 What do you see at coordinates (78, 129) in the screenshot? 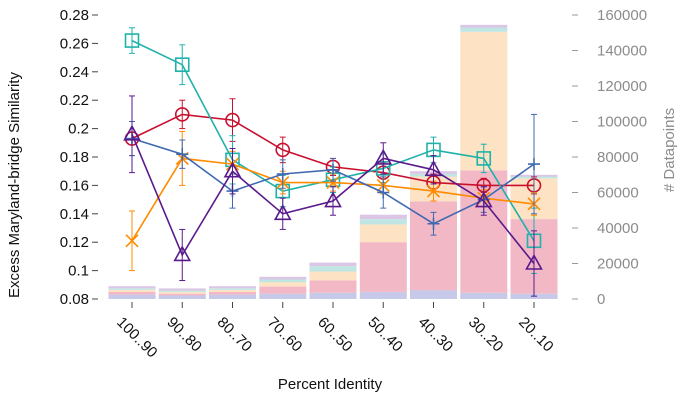
I see `left-tick-label: 0.2` at bounding box center [78, 129].